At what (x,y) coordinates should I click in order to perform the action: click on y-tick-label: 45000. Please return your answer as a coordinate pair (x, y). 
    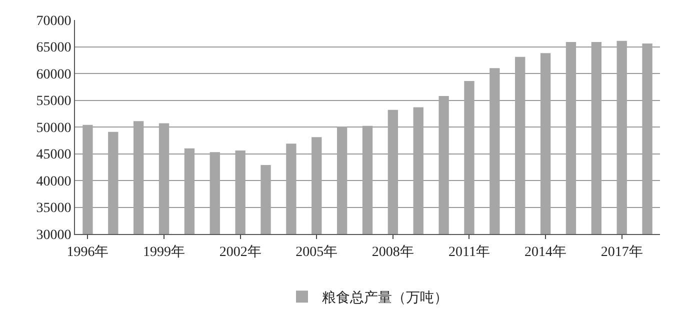
    Looking at the image, I should click on (54, 155).